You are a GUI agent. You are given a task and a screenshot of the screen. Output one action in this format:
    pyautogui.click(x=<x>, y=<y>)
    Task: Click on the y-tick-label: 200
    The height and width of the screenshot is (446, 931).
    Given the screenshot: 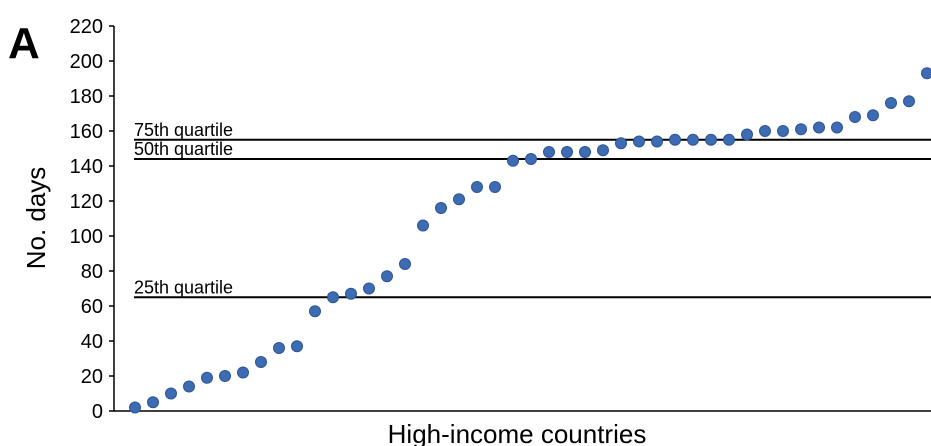 What is the action you would take?
    pyautogui.click(x=86, y=62)
    